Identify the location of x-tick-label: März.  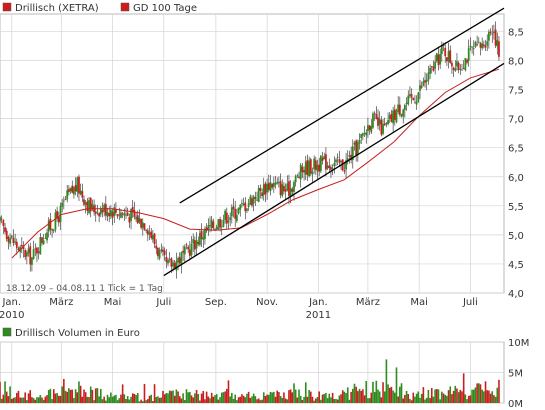
(61, 302).